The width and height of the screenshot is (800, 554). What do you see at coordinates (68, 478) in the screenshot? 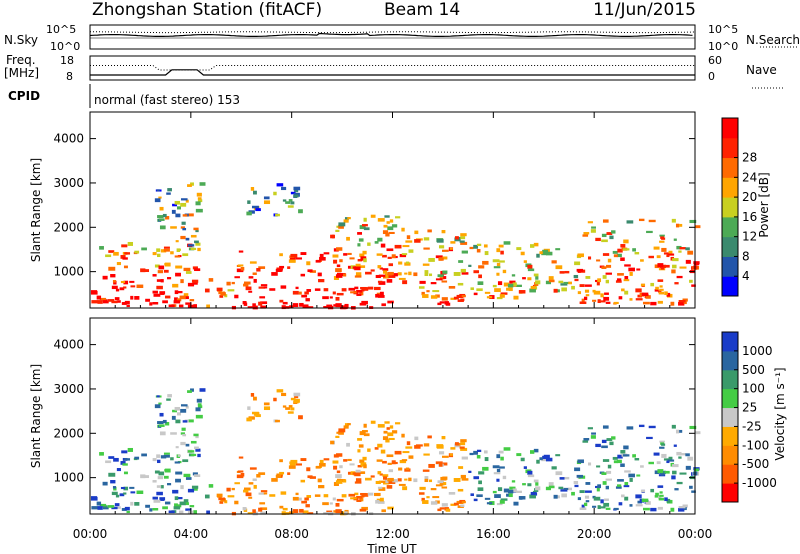
I see `y-tick-label: 1000` at bounding box center [68, 478].